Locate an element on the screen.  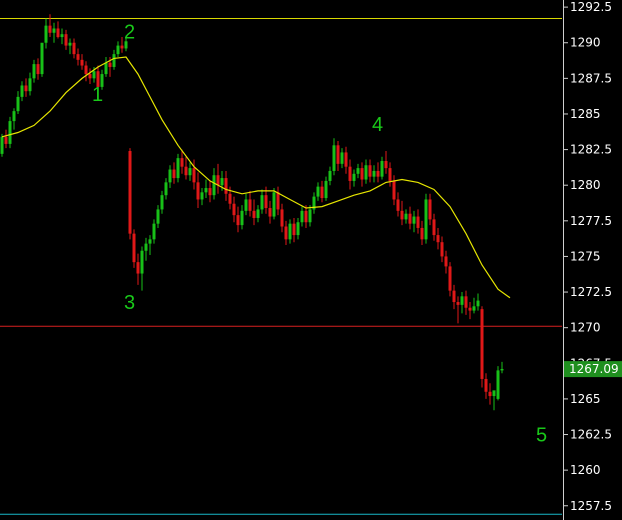
y-tick-label: 1290 is located at coordinates (585, 43).